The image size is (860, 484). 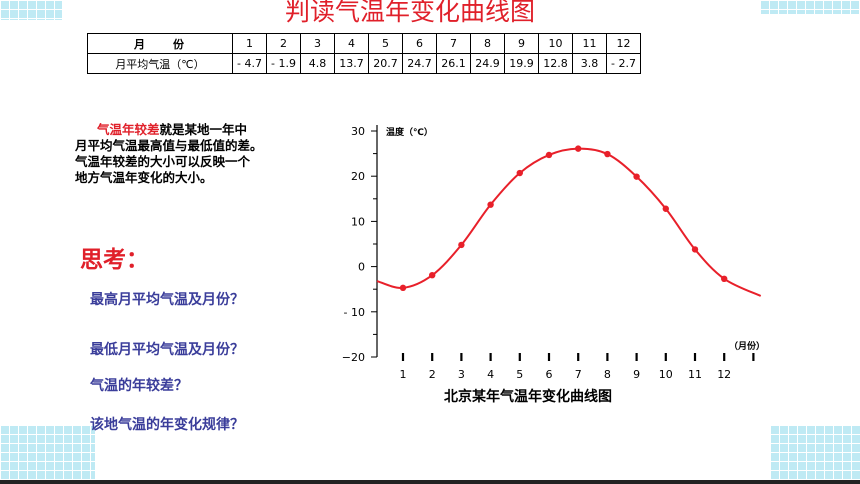 What do you see at coordinates (385, 63) in the screenshot?
I see `table-cell: 20.7` at bounding box center [385, 63].